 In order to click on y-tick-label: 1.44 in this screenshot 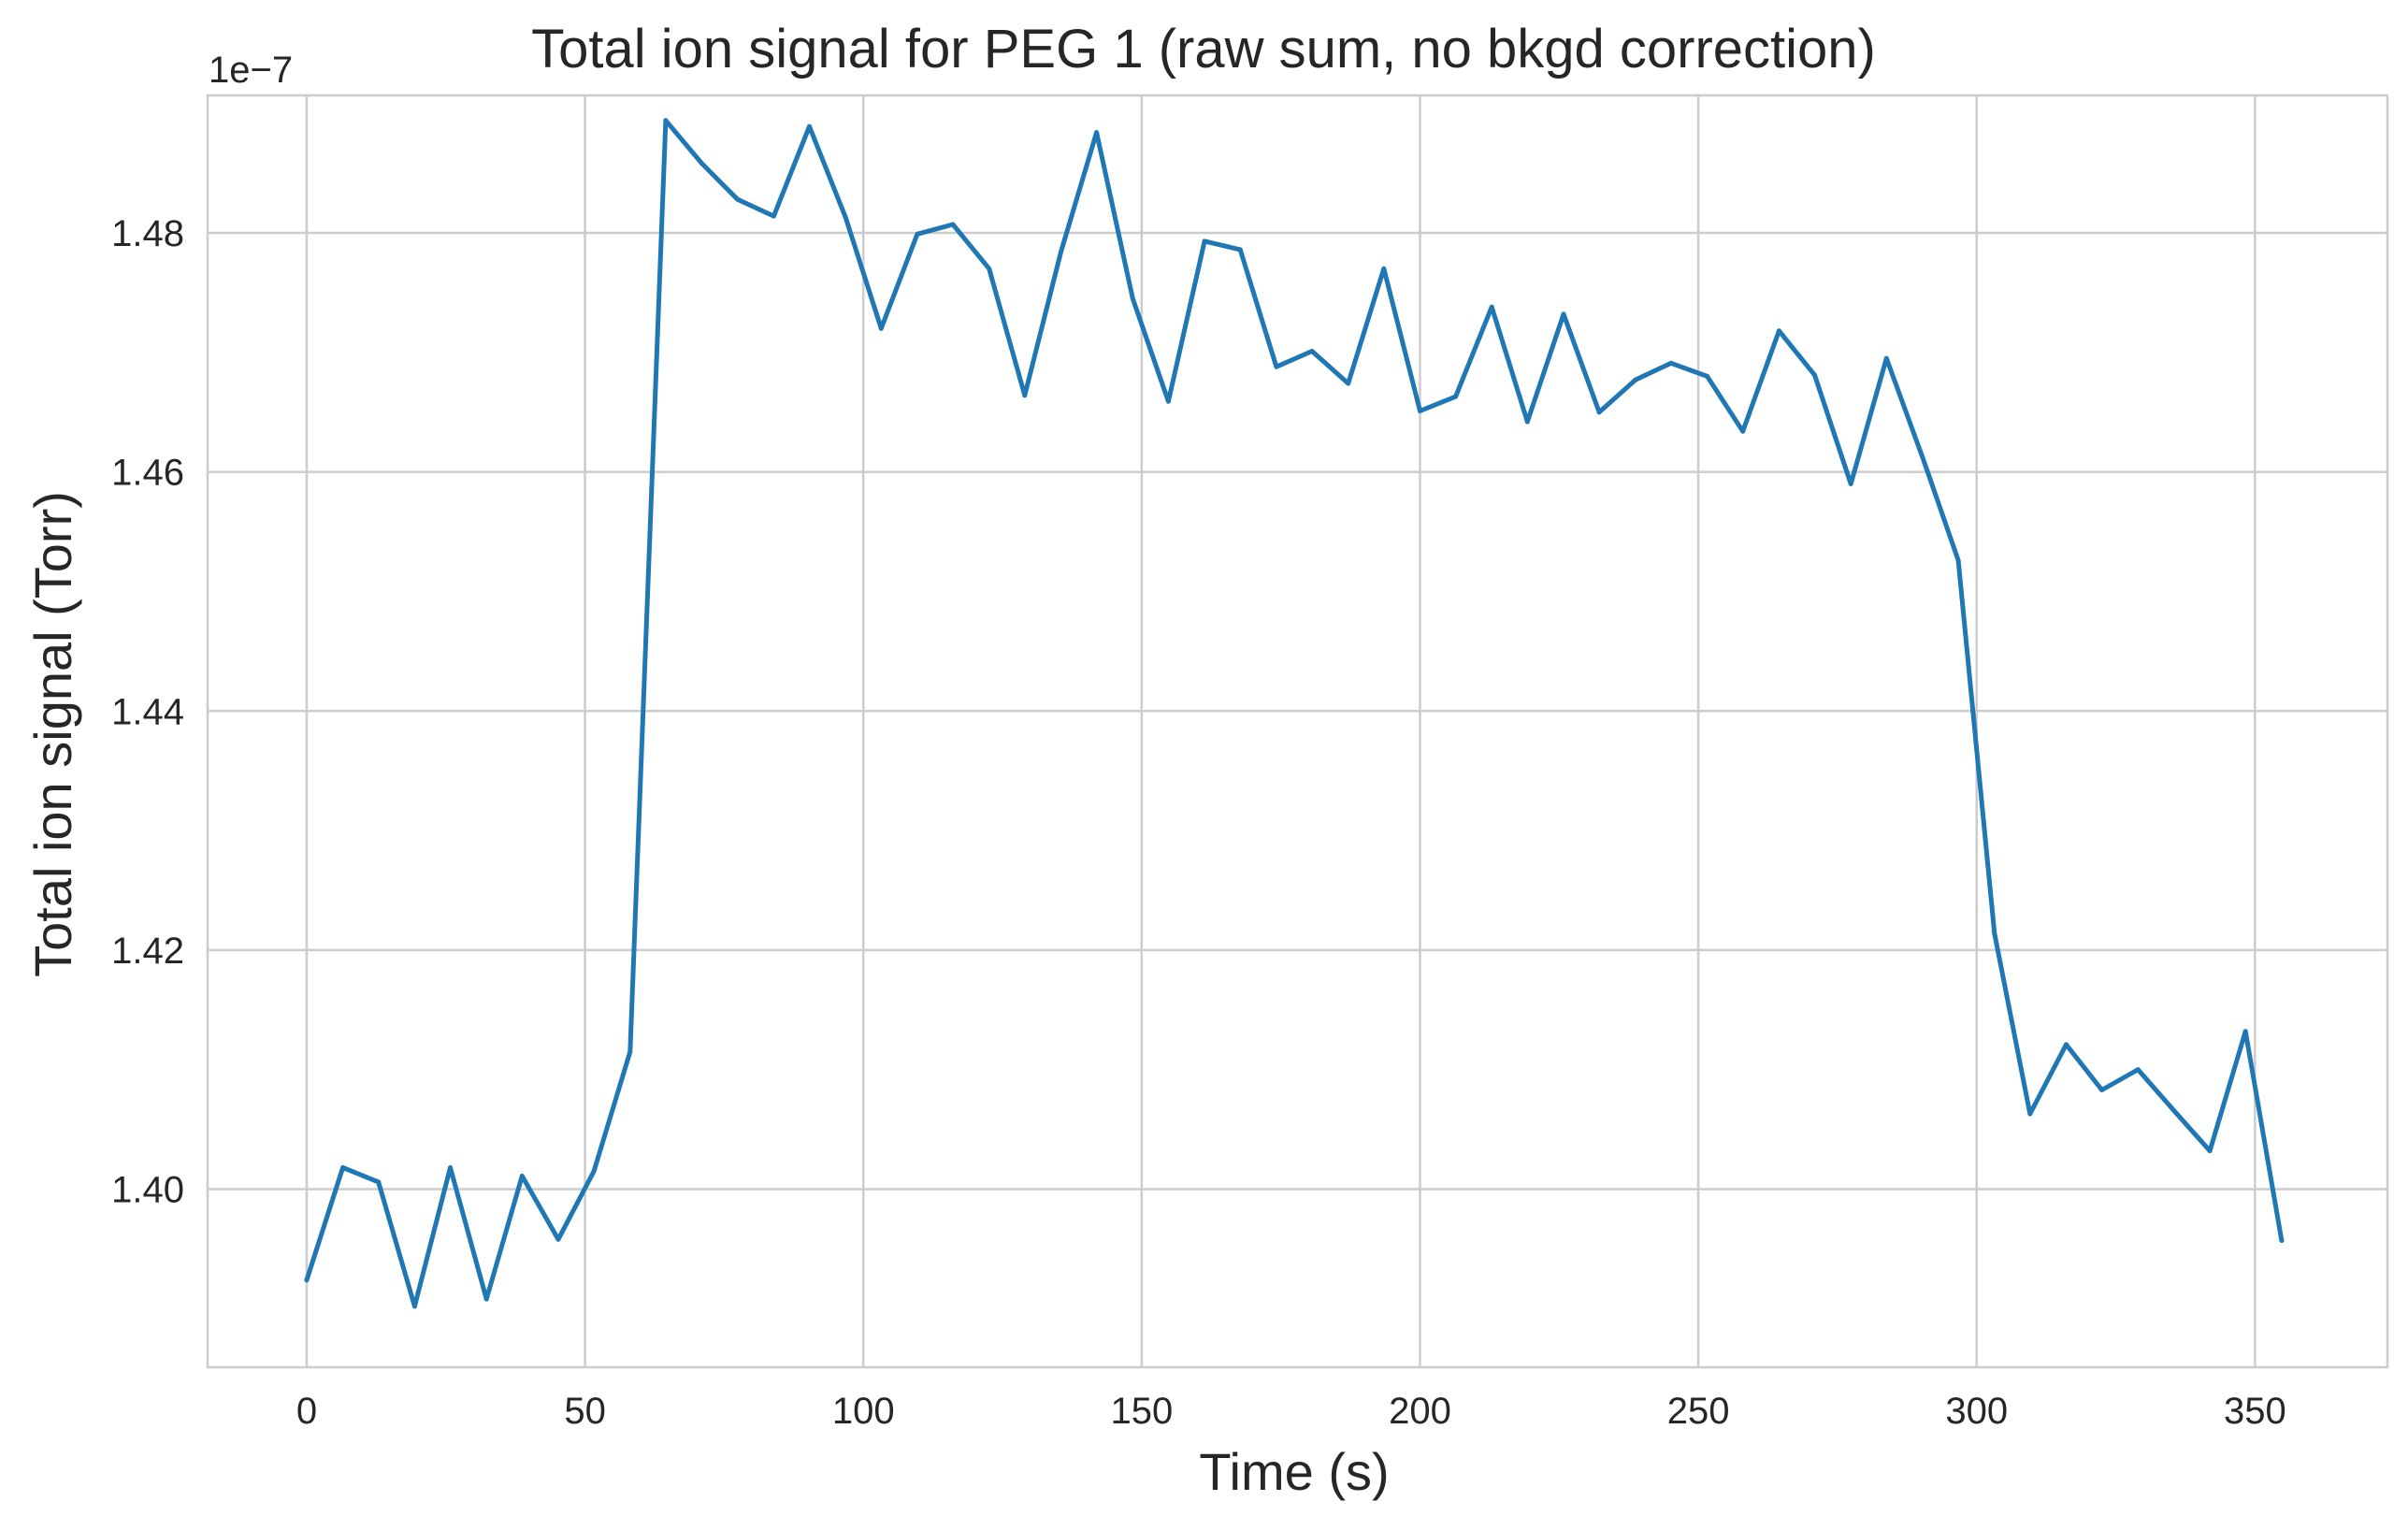, I will do `click(147, 711)`.